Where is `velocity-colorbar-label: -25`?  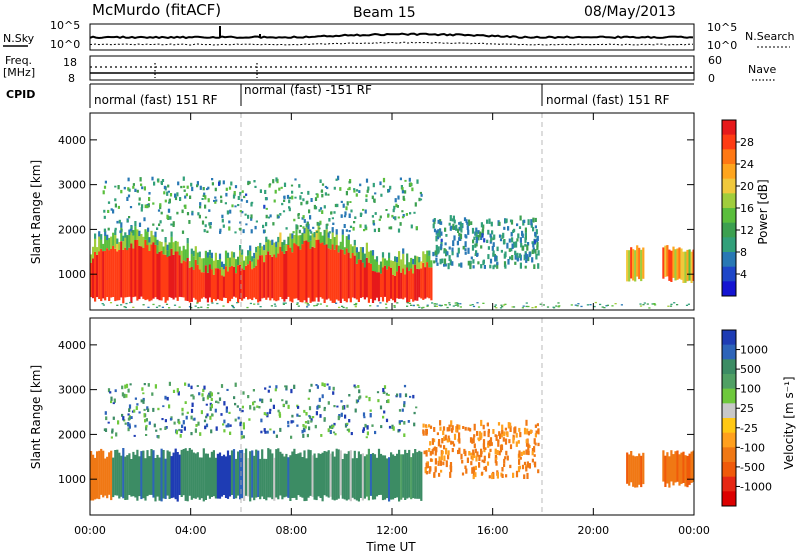
velocity-colorbar-label: -25 is located at coordinates (749, 428).